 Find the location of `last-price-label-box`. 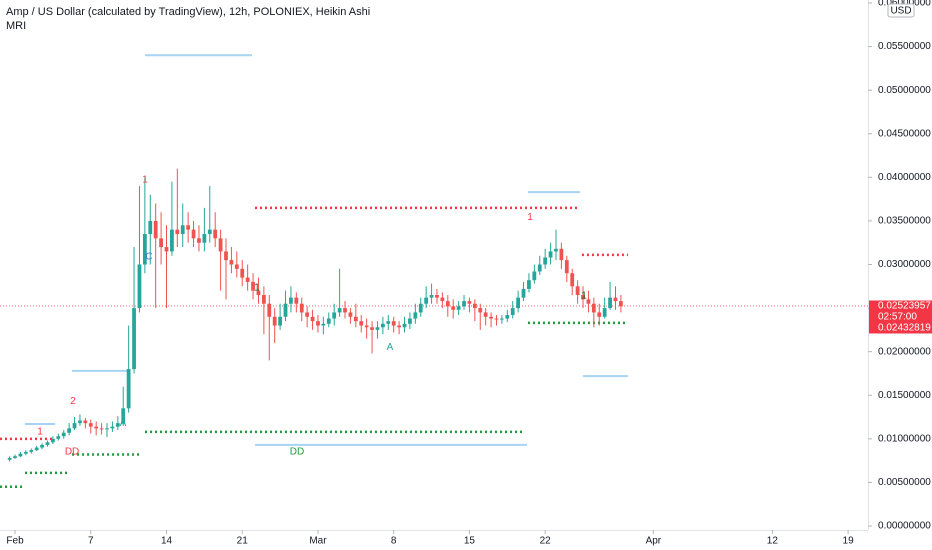

last-price-label-box is located at coordinates (900, 306).